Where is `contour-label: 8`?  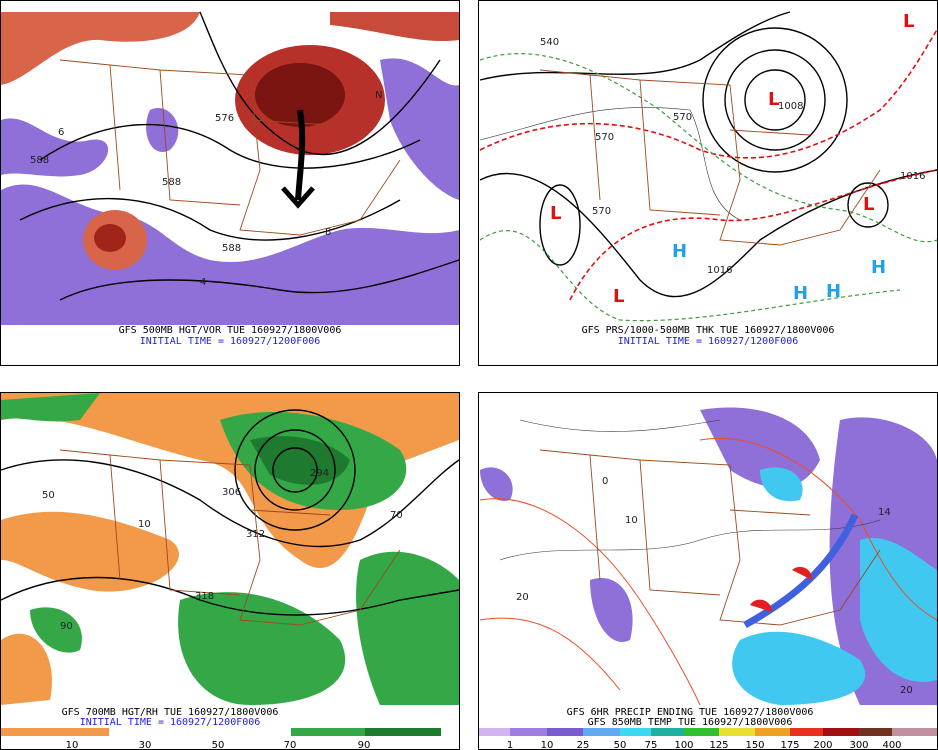
contour-label: 8 is located at coordinates (328, 232).